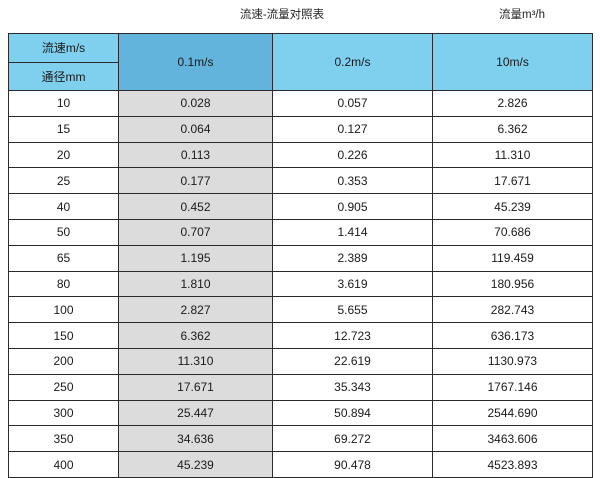 Image resolution: width=600 pixels, height=478 pixels. What do you see at coordinates (195, 439) in the screenshot?
I see `cell-flow-0.1ms: 34.636` at bounding box center [195, 439].